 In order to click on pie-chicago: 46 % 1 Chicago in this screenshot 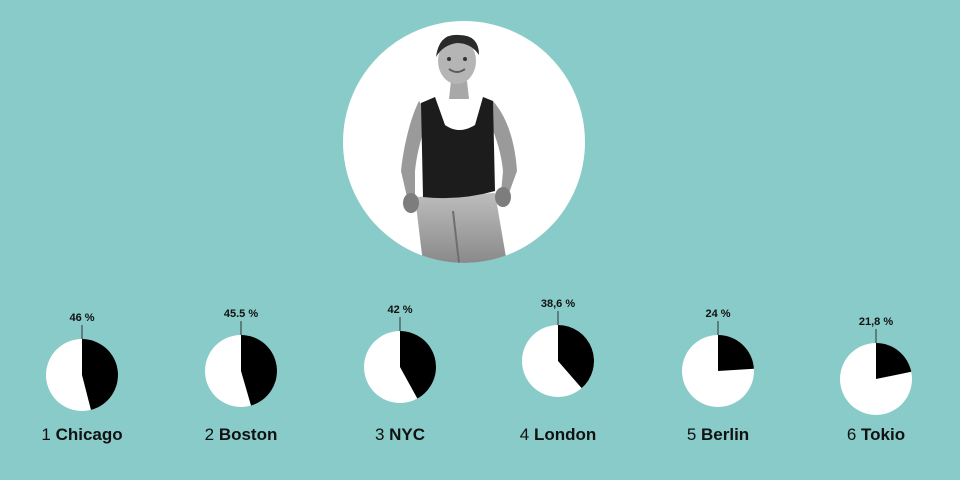, I will do `click(81, 378)`.